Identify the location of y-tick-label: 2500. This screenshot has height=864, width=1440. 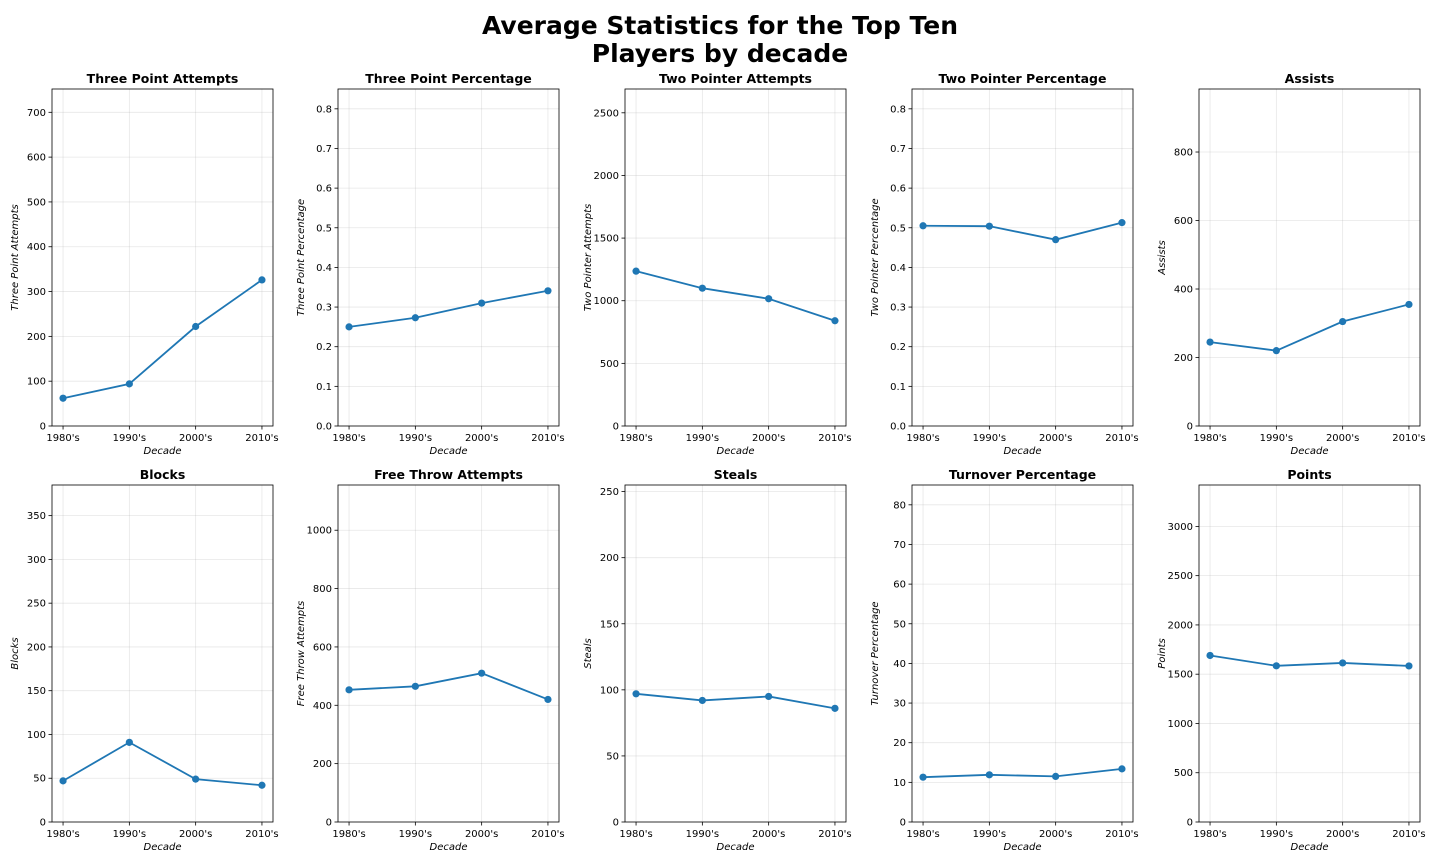
(606, 113).